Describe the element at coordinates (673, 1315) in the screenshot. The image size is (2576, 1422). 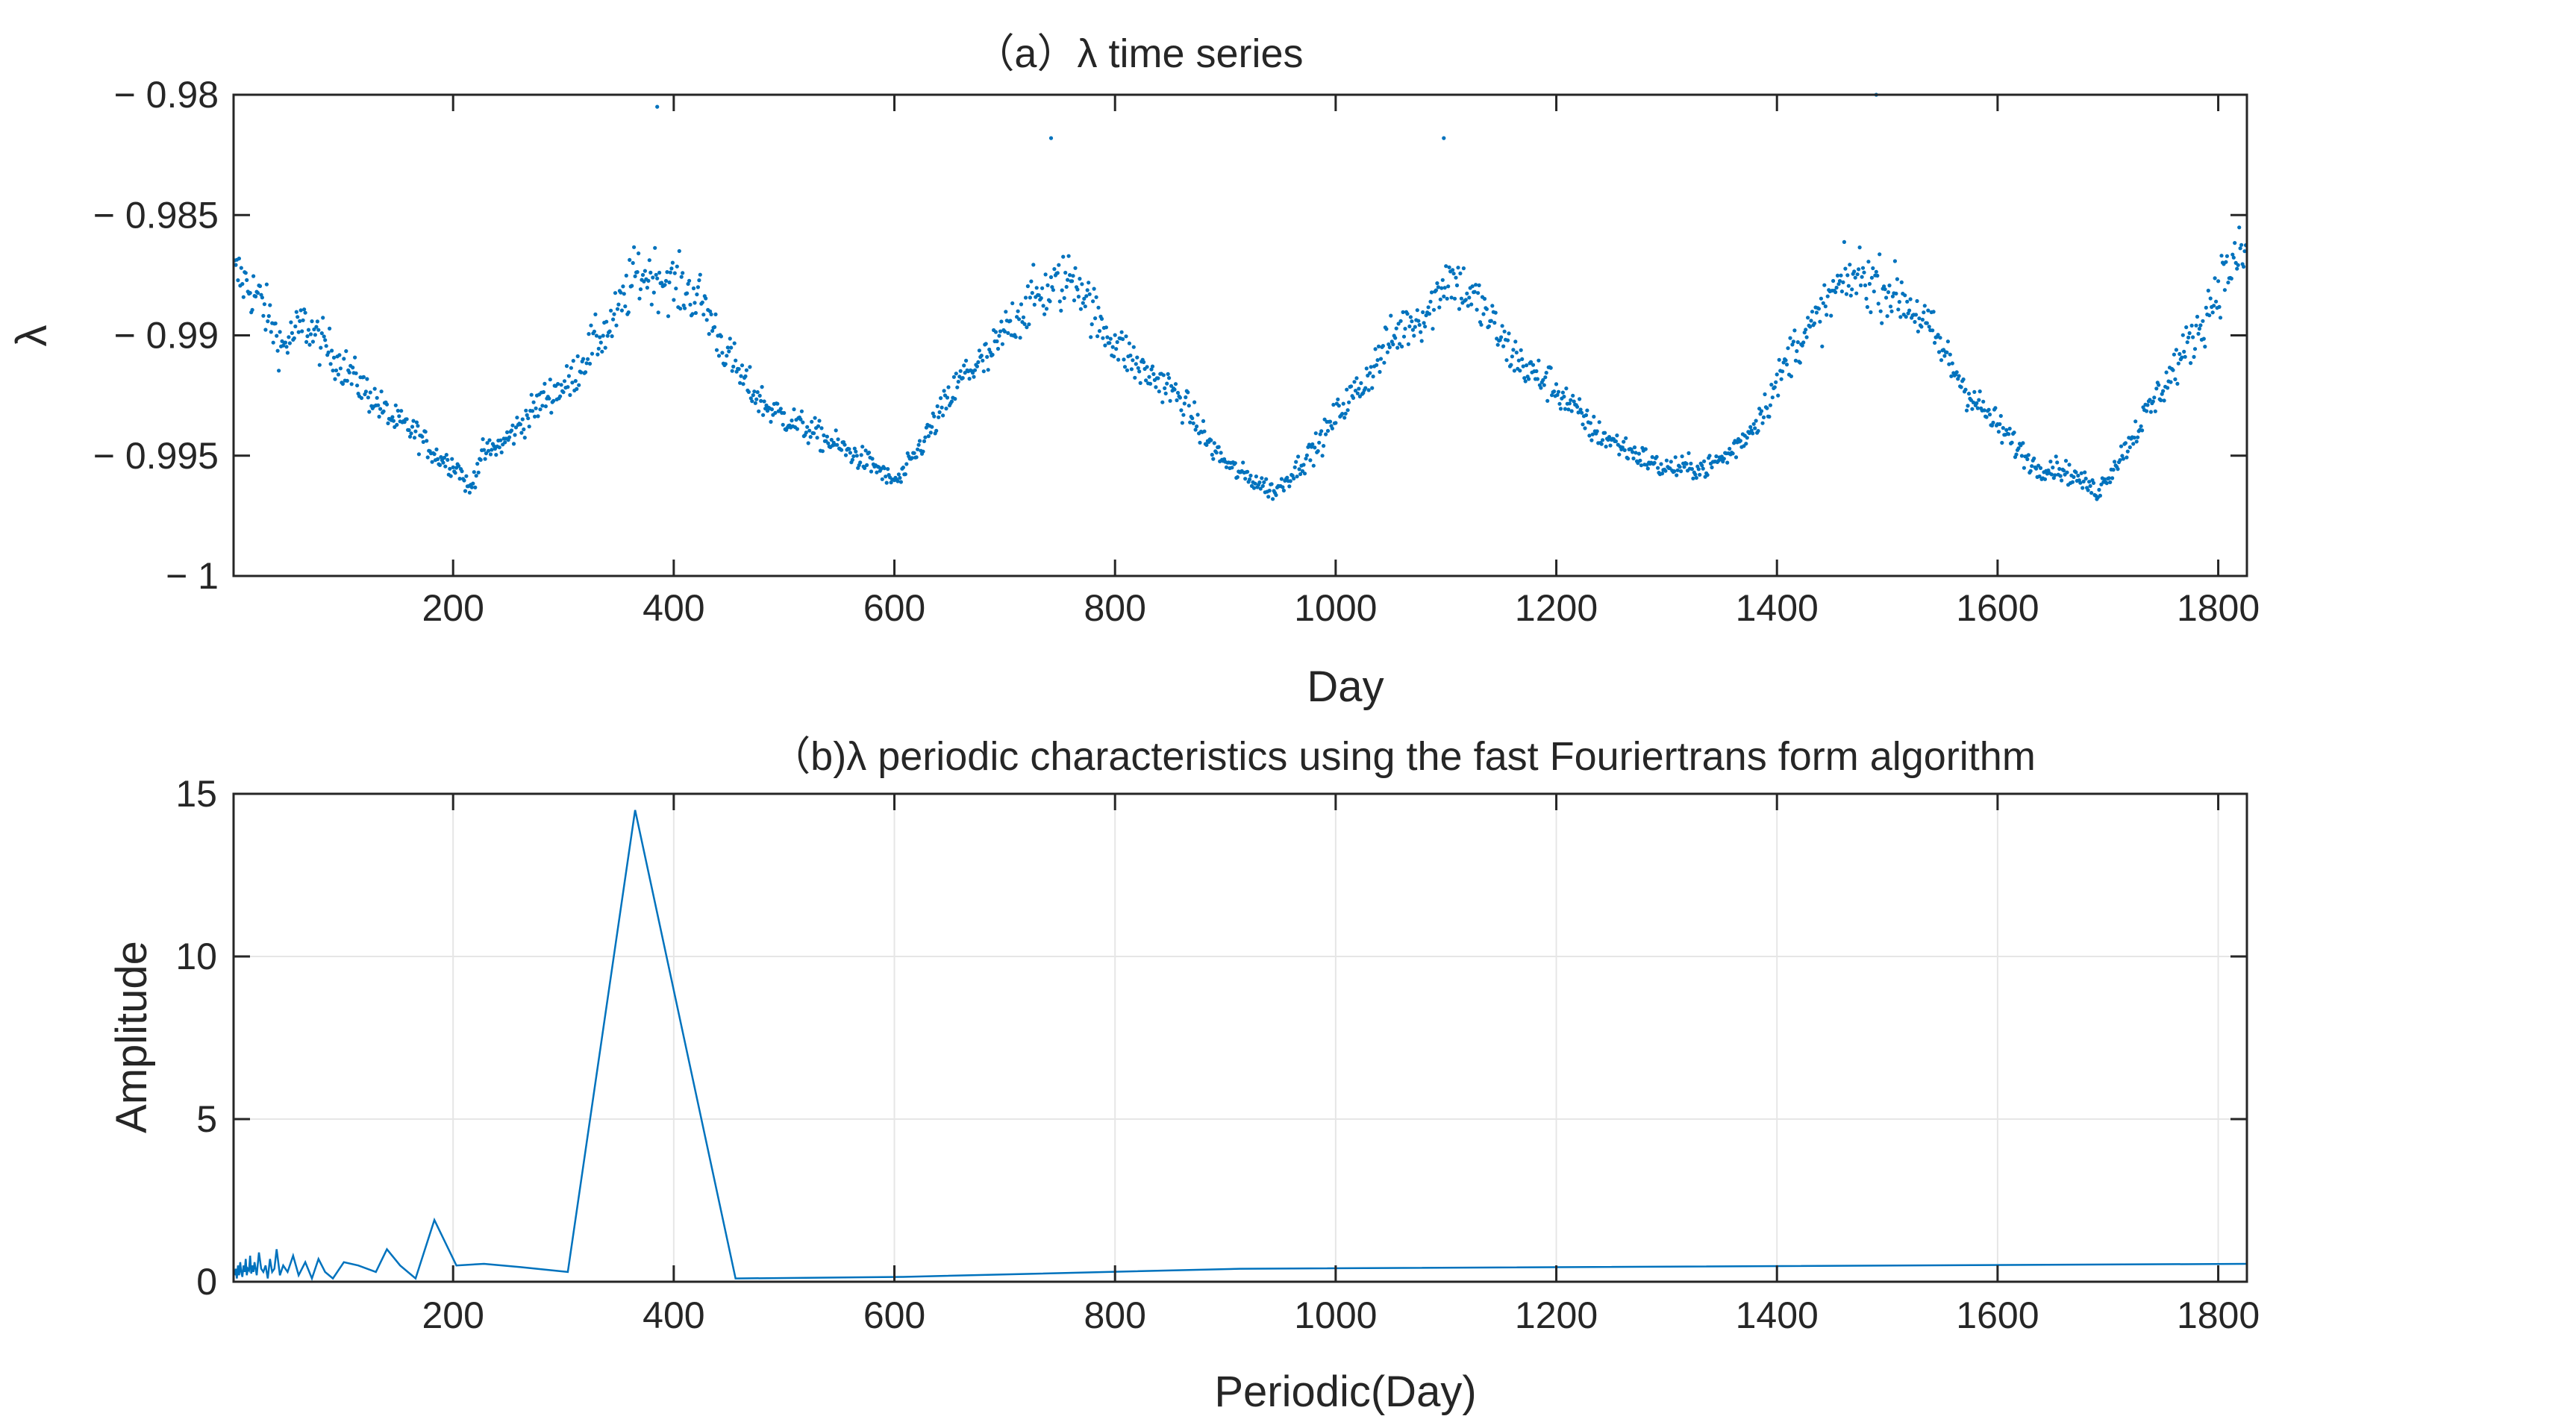
I see `panel-b-x-tick-label: 400` at that location.